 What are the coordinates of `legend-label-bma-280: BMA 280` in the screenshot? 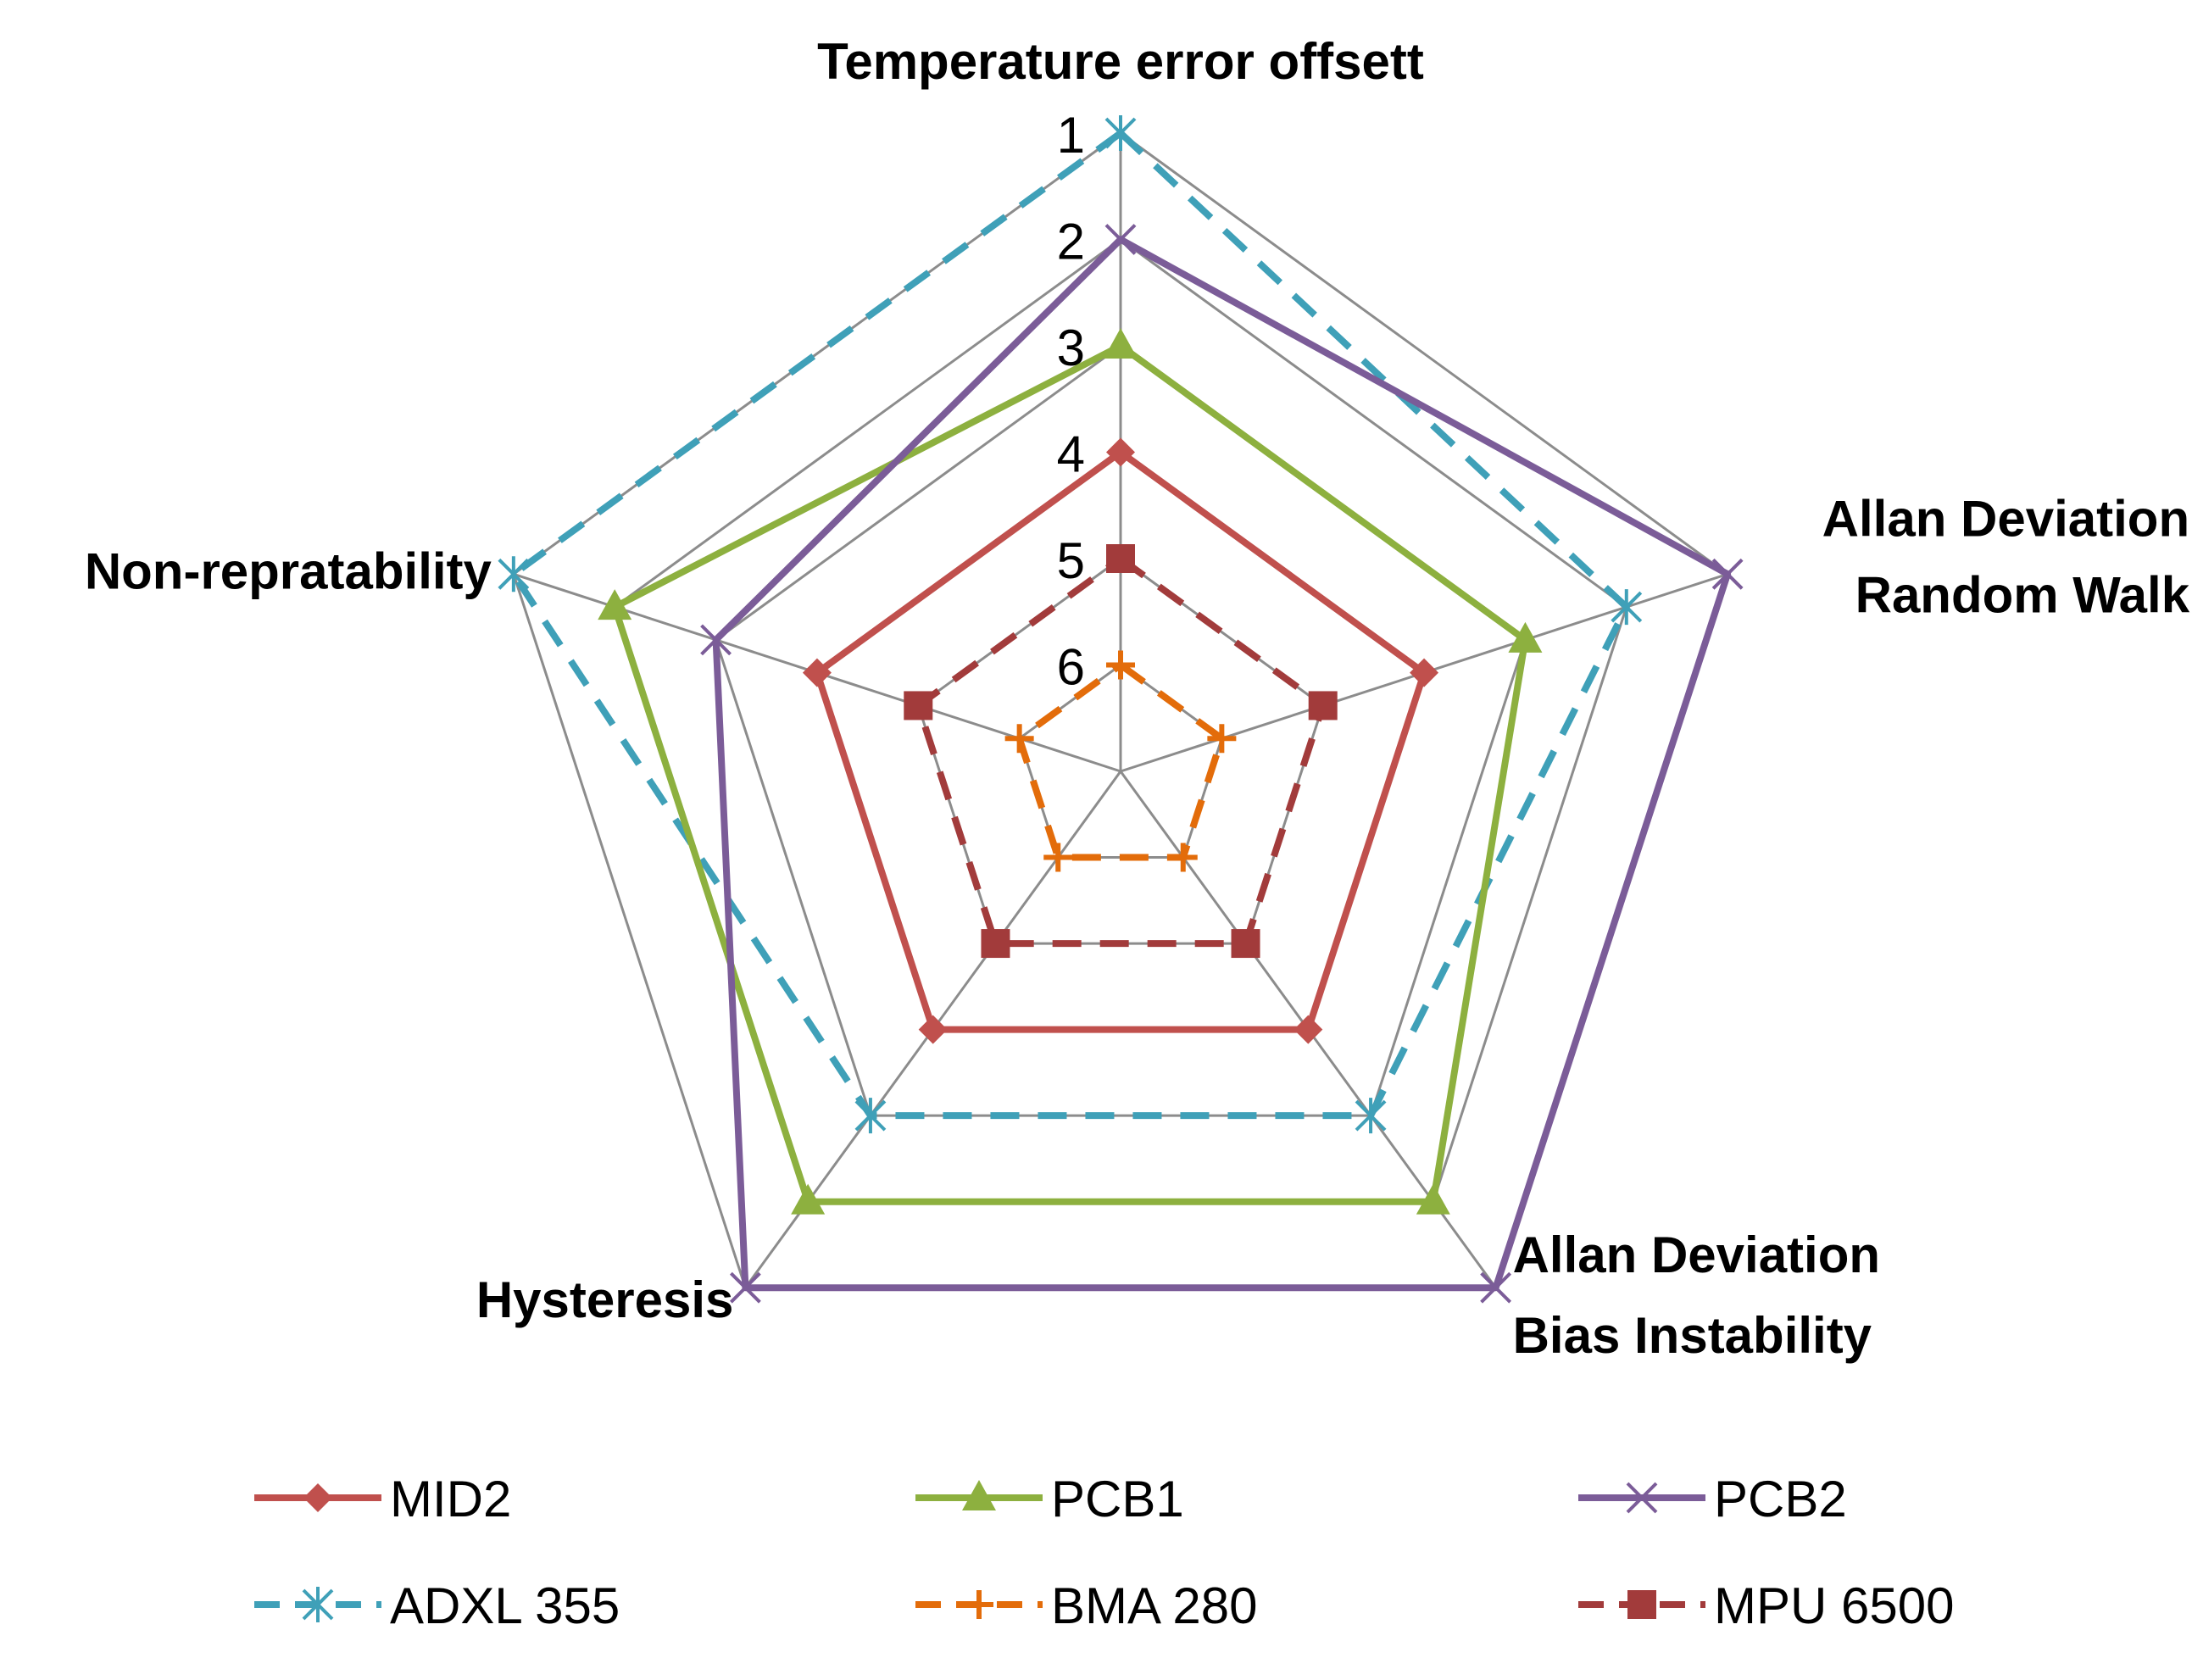 It's located at (1154, 1605).